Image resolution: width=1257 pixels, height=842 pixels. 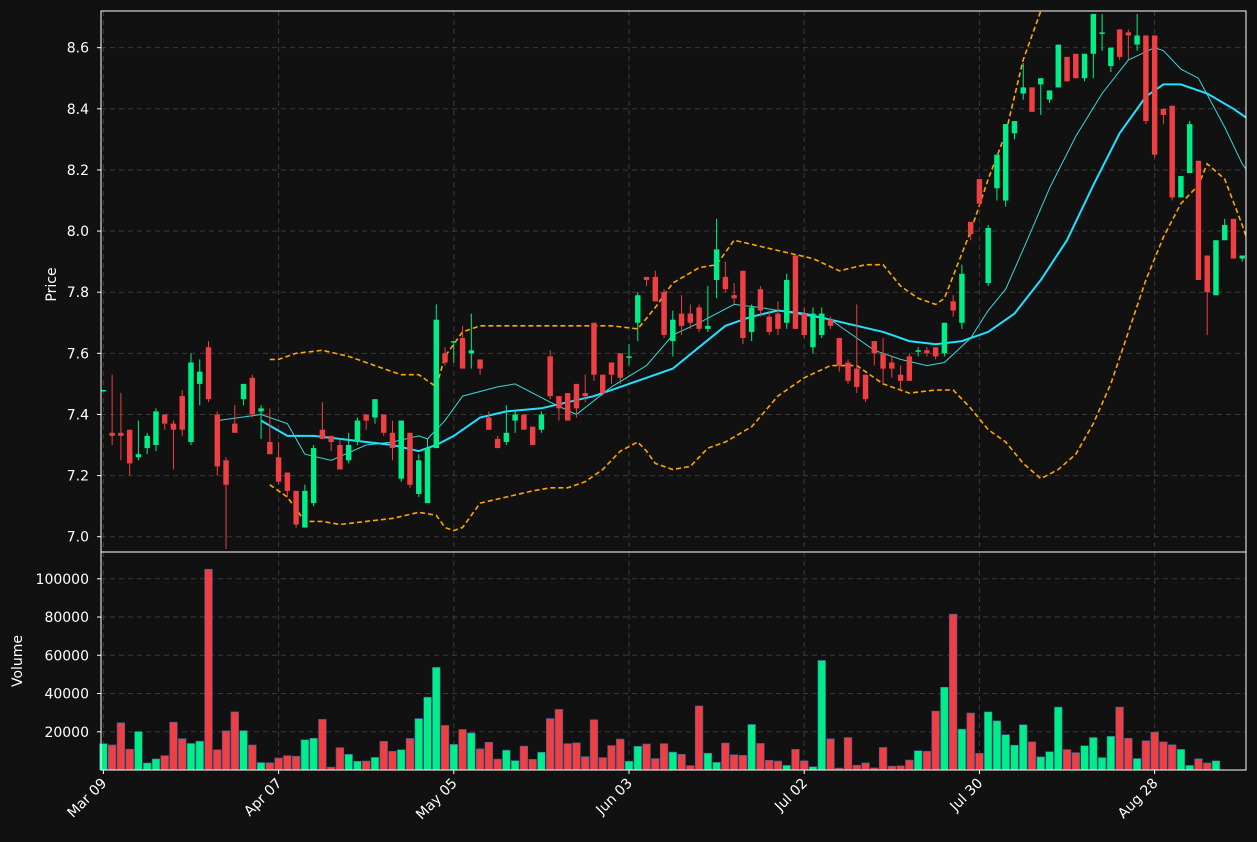 What do you see at coordinates (78, 293) in the screenshot?
I see `price-tick-label: 7.8` at bounding box center [78, 293].